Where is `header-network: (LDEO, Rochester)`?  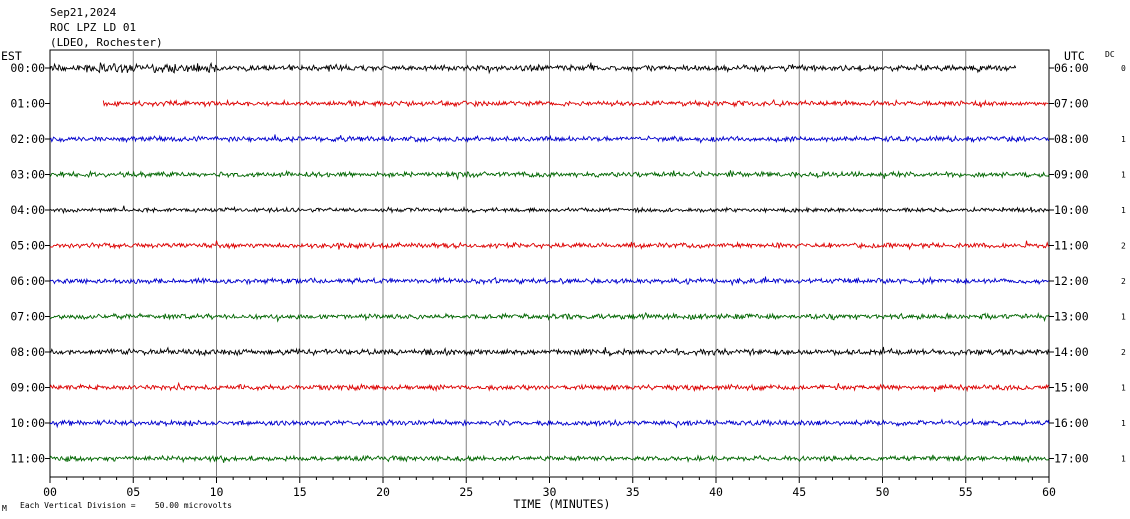
header-network: (LDEO, Rochester) is located at coordinates (106, 42).